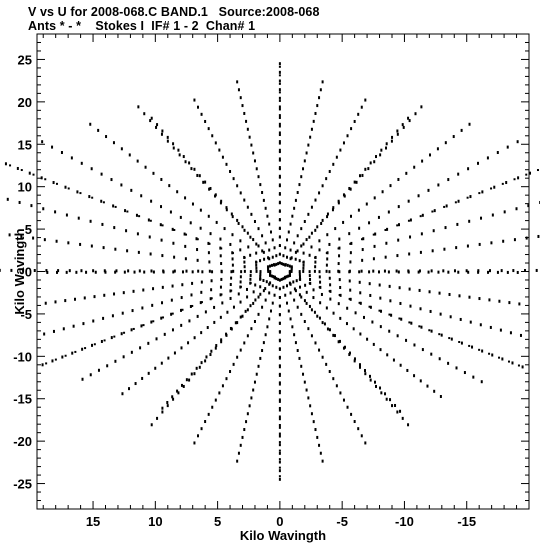 This screenshot has width=540, height=547. Describe the element at coordinates (25, 144) in the screenshot. I see `y-tick-label: 15` at that location.